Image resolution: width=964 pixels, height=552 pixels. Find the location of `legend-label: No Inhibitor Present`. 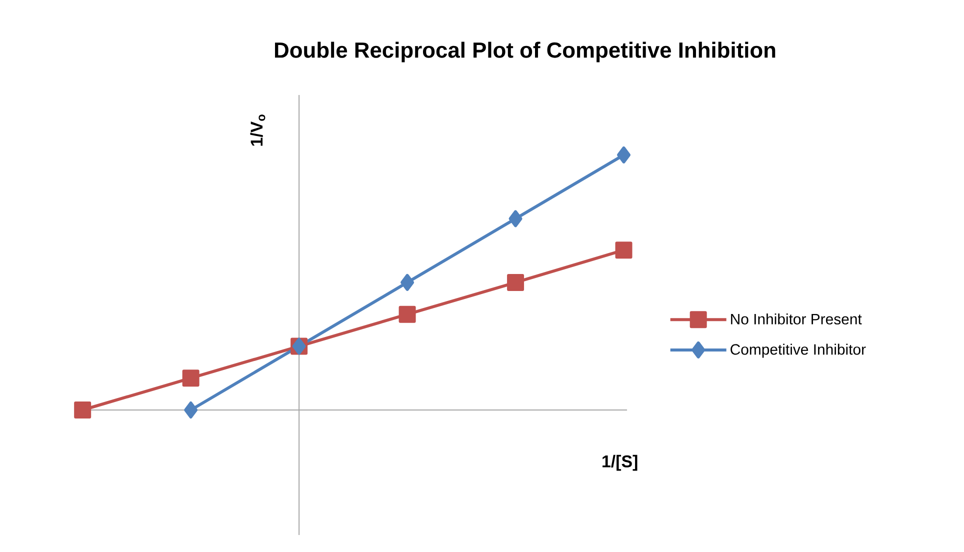

legend-label: No Inhibitor Present is located at coordinates (796, 318).